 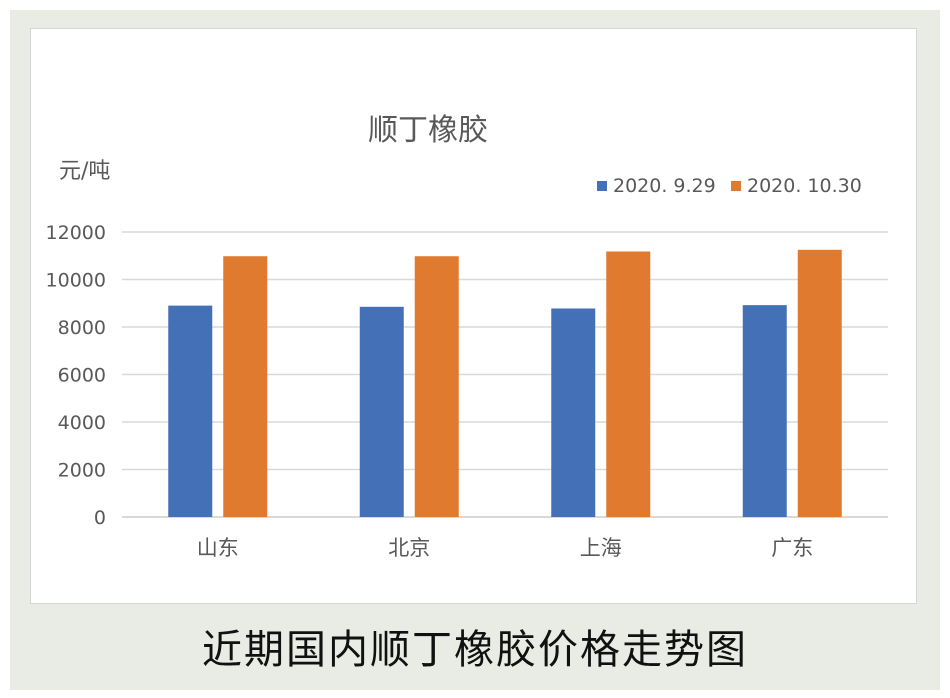 What do you see at coordinates (601, 548) in the screenshot?
I see `x-tick-label: 上海` at bounding box center [601, 548].